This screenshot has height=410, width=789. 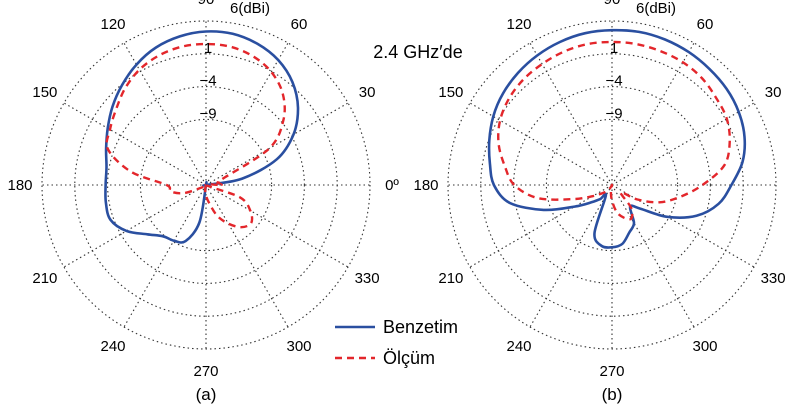 What do you see at coordinates (392, 185) in the screenshot?
I see `angle-tick-label: 0º` at bounding box center [392, 185].